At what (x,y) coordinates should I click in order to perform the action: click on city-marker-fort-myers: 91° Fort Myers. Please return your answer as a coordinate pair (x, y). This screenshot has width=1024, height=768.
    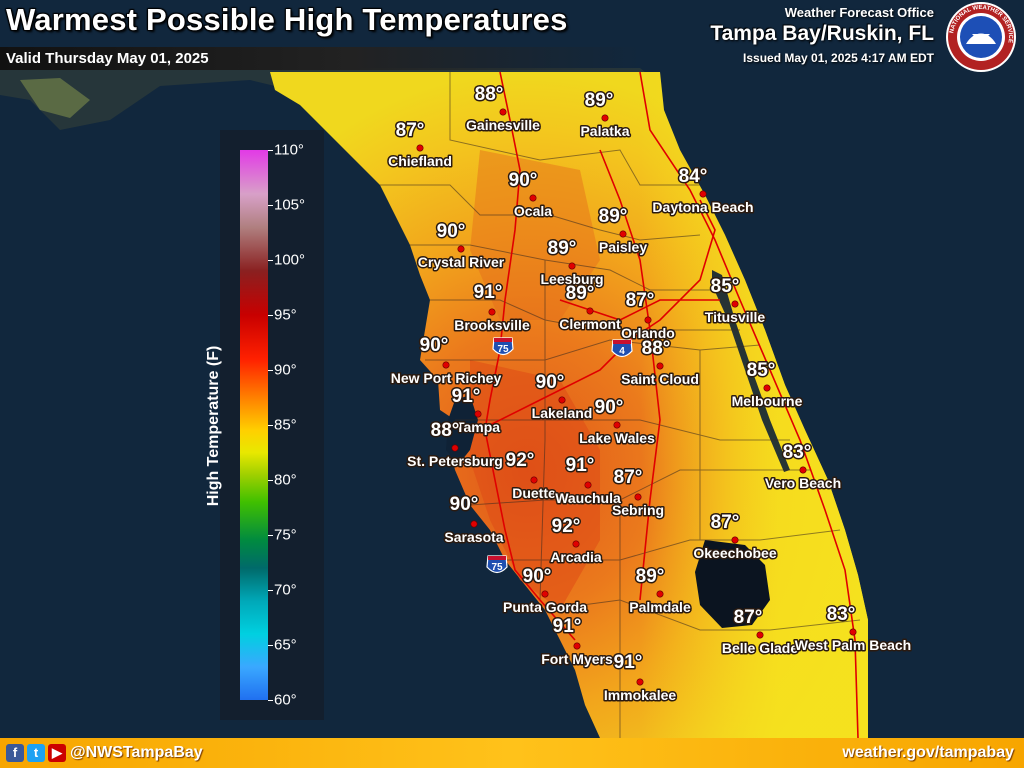
    Looking at the image, I should click on (577, 642).